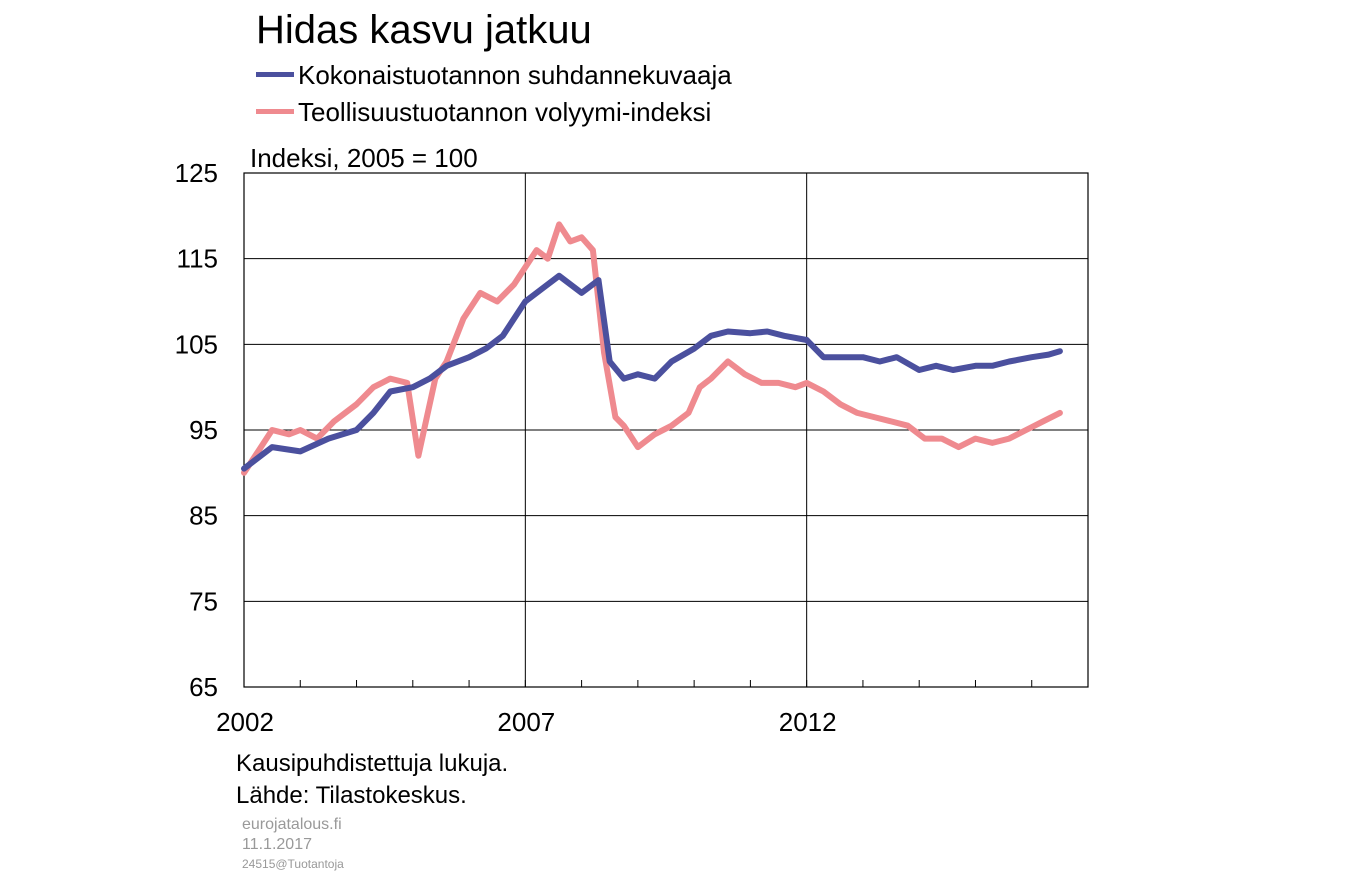 The width and height of the screenshot is (1348, 880). What do you see at coordinates (351, 795) in the screenshot?
I see `note-source: Lähde: Tilastokeskus.` at bounding box center [351, 795].